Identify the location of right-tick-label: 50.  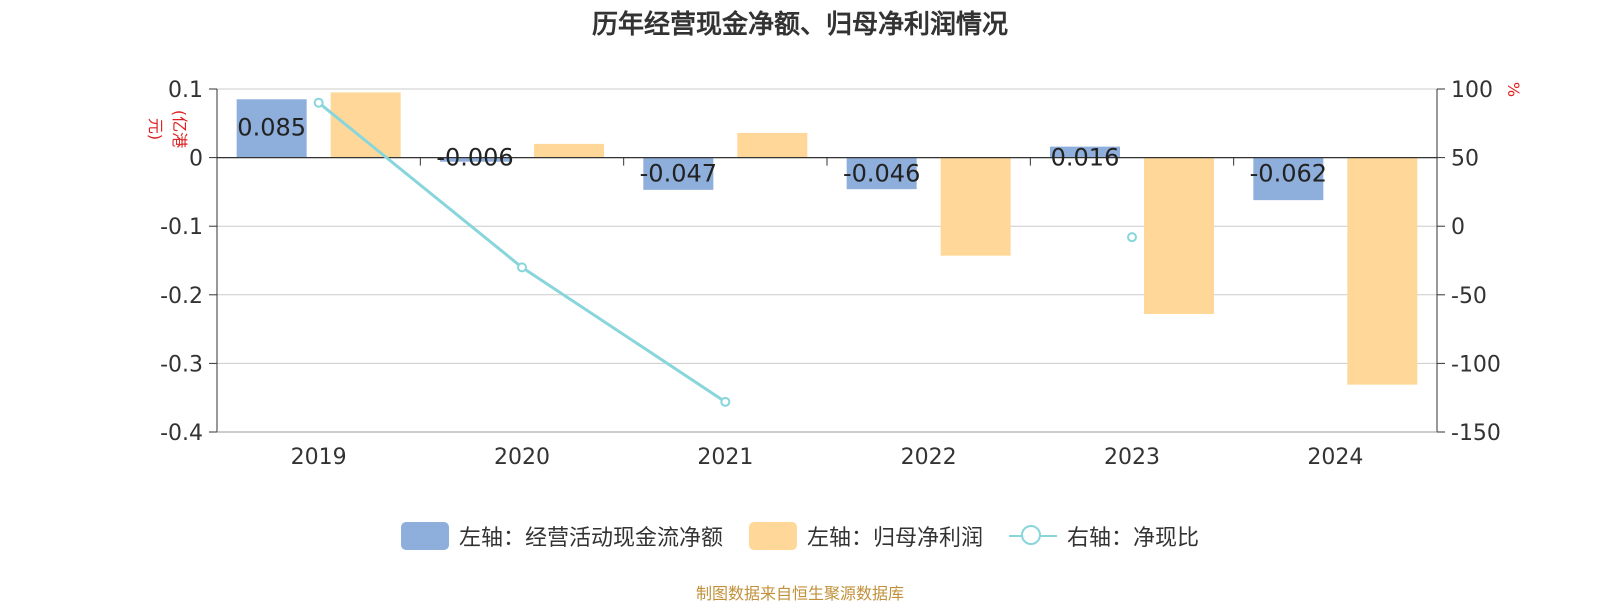
(1465, 159).